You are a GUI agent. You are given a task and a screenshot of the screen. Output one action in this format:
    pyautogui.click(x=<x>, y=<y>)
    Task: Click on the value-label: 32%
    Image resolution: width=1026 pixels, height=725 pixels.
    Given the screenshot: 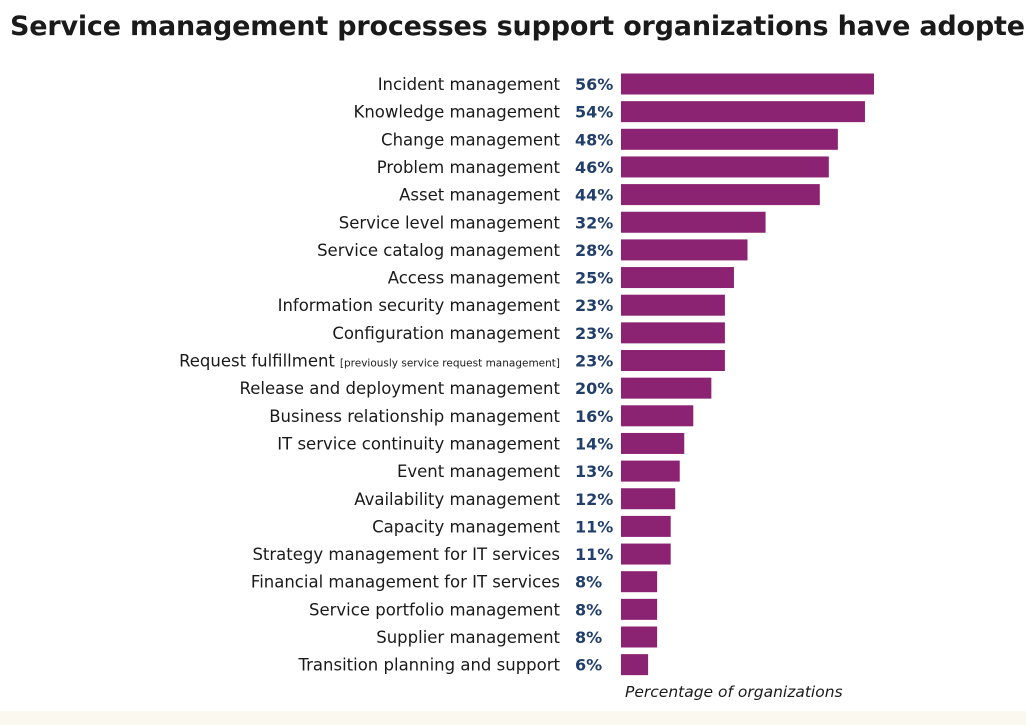 What is the action you would take?
    pyautogui.click(x=594, y=222)
    